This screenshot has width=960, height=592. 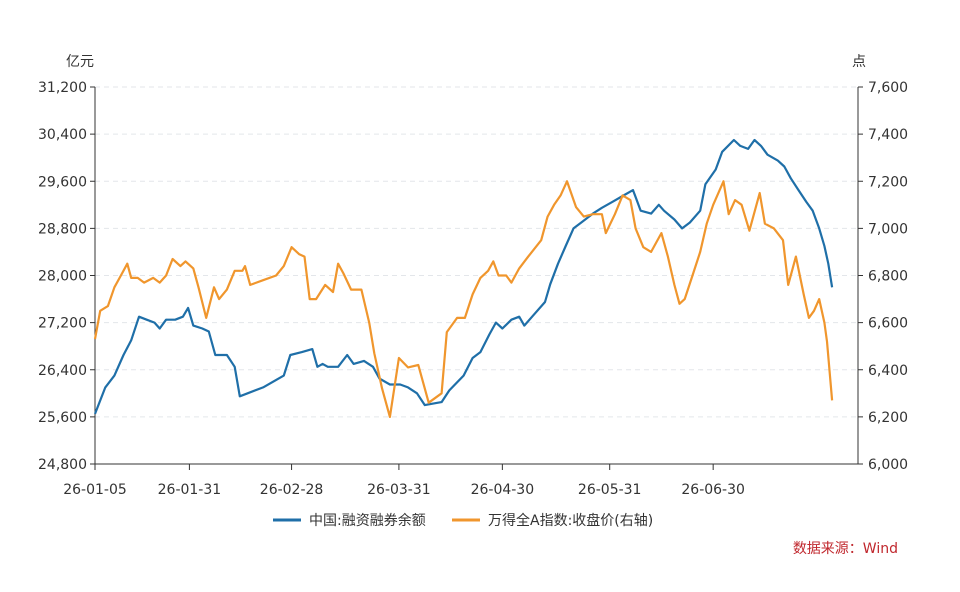 What do you see at coordinates (570, 520) in the screenshot?
I see `legend-label-wind-a-index: 万得全A指数:收盘价(右轴)` at bounding box center [570, 520].